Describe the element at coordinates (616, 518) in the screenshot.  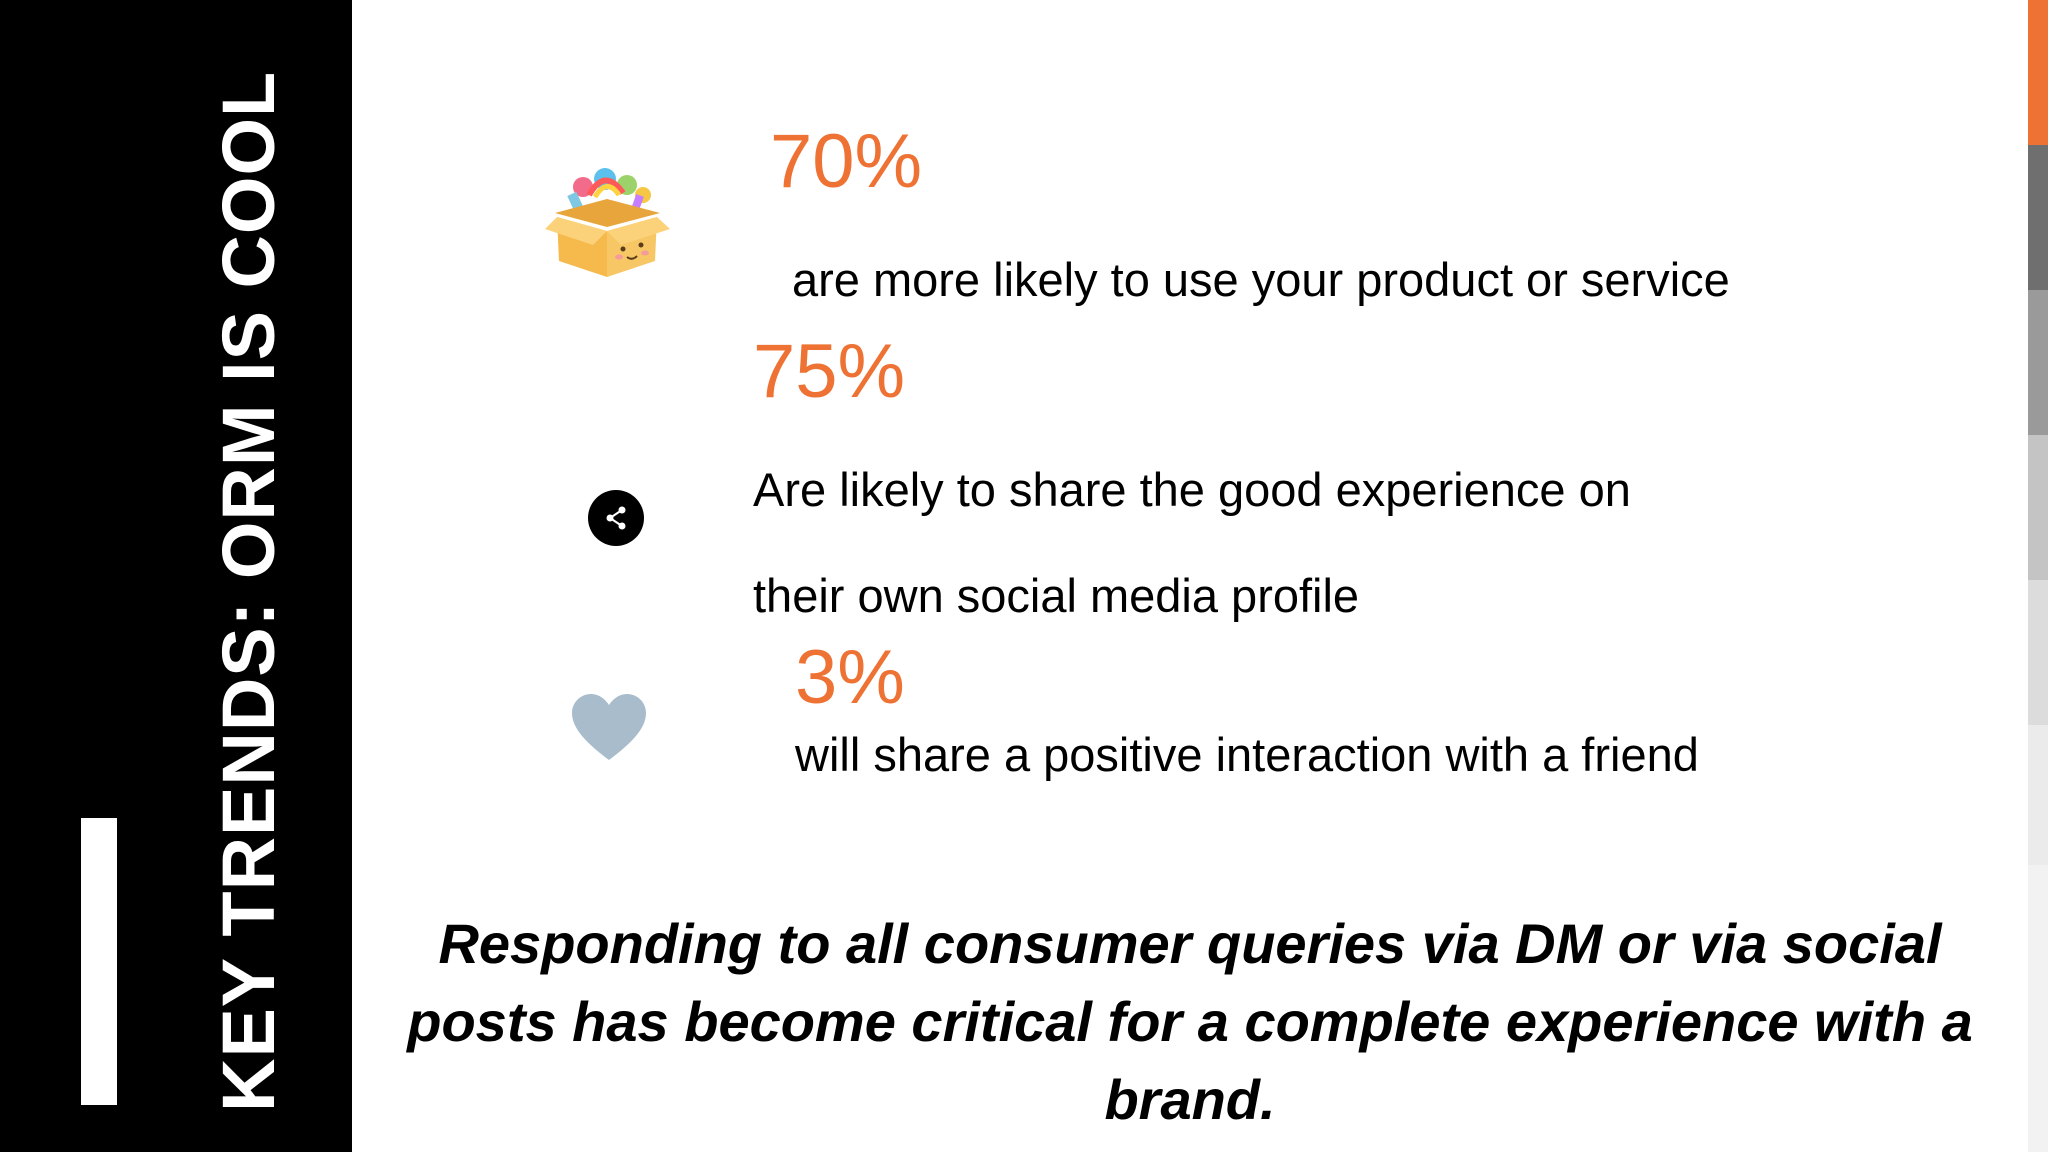
I see `share-icon` at that location.